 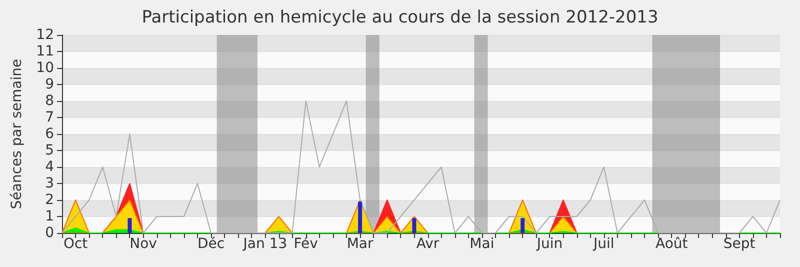 What do you see at coordinates (49, 184) in the screenshot?
I see `y-tick-label: 3` at bounding box center [49, 184].